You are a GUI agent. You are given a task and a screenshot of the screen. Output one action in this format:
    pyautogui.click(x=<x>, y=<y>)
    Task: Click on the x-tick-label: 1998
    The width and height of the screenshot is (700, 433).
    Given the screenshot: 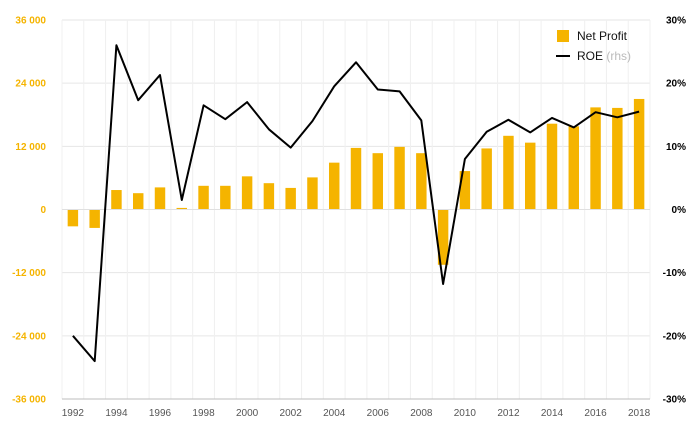 What is the action you would take?
    pyautogui.click(x=203, y=413)
    